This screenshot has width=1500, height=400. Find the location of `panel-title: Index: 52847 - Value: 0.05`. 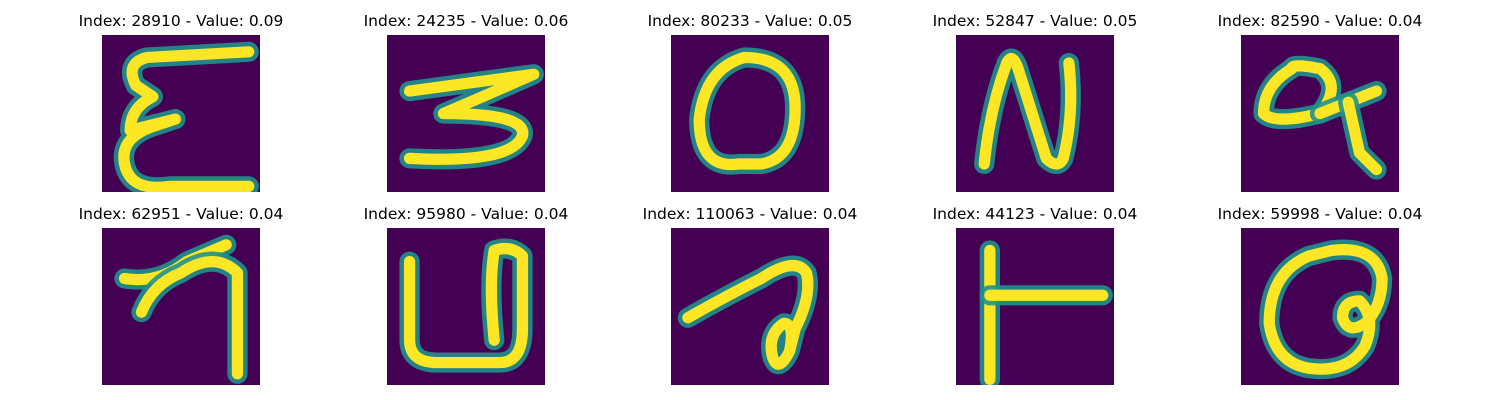

panel-title: Index: 52847 - Value: 0.05 is located at coordinates (1035, 21).